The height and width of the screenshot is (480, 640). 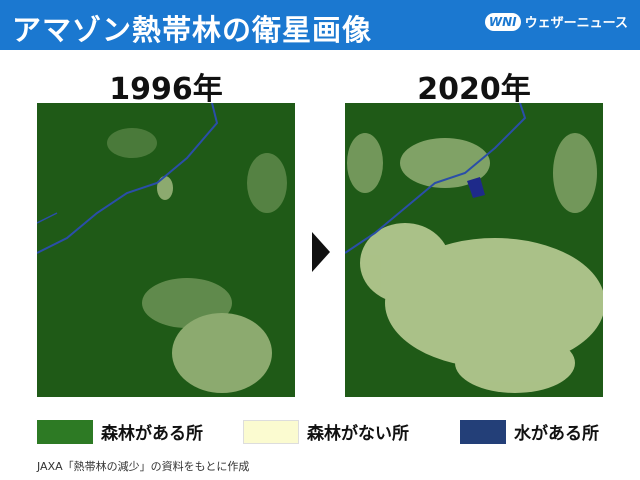 I want to click on legend-item: 森林がない所, so click(x=326, y=431).